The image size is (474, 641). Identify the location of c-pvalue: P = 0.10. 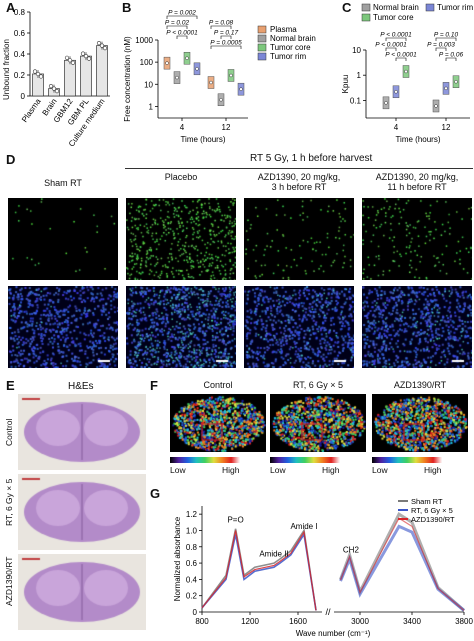
(446, 35).